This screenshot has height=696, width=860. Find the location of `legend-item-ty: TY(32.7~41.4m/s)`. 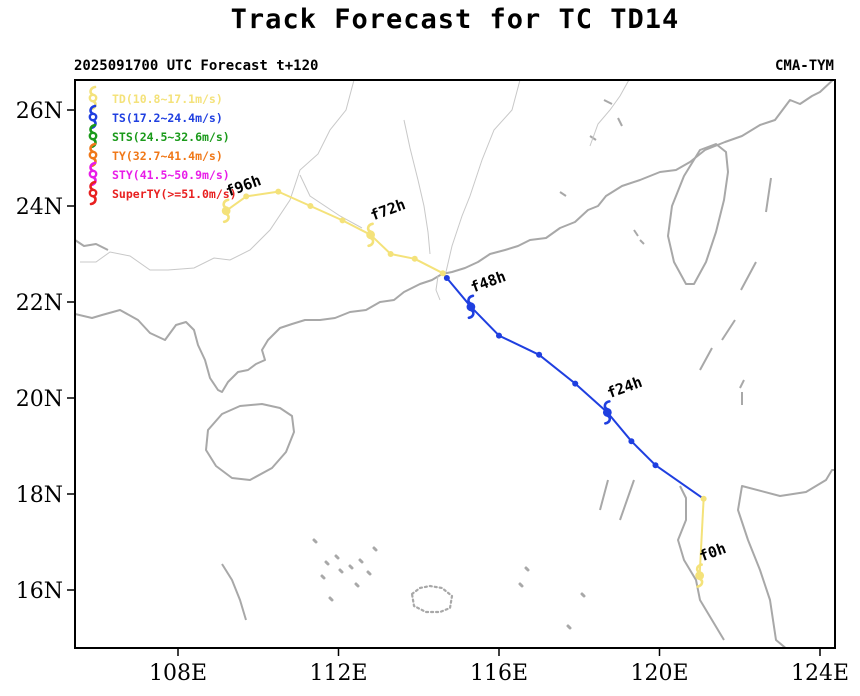

legend-item-ty: TY(32.7~41.4m/s) is located at coordinates (167, 156).